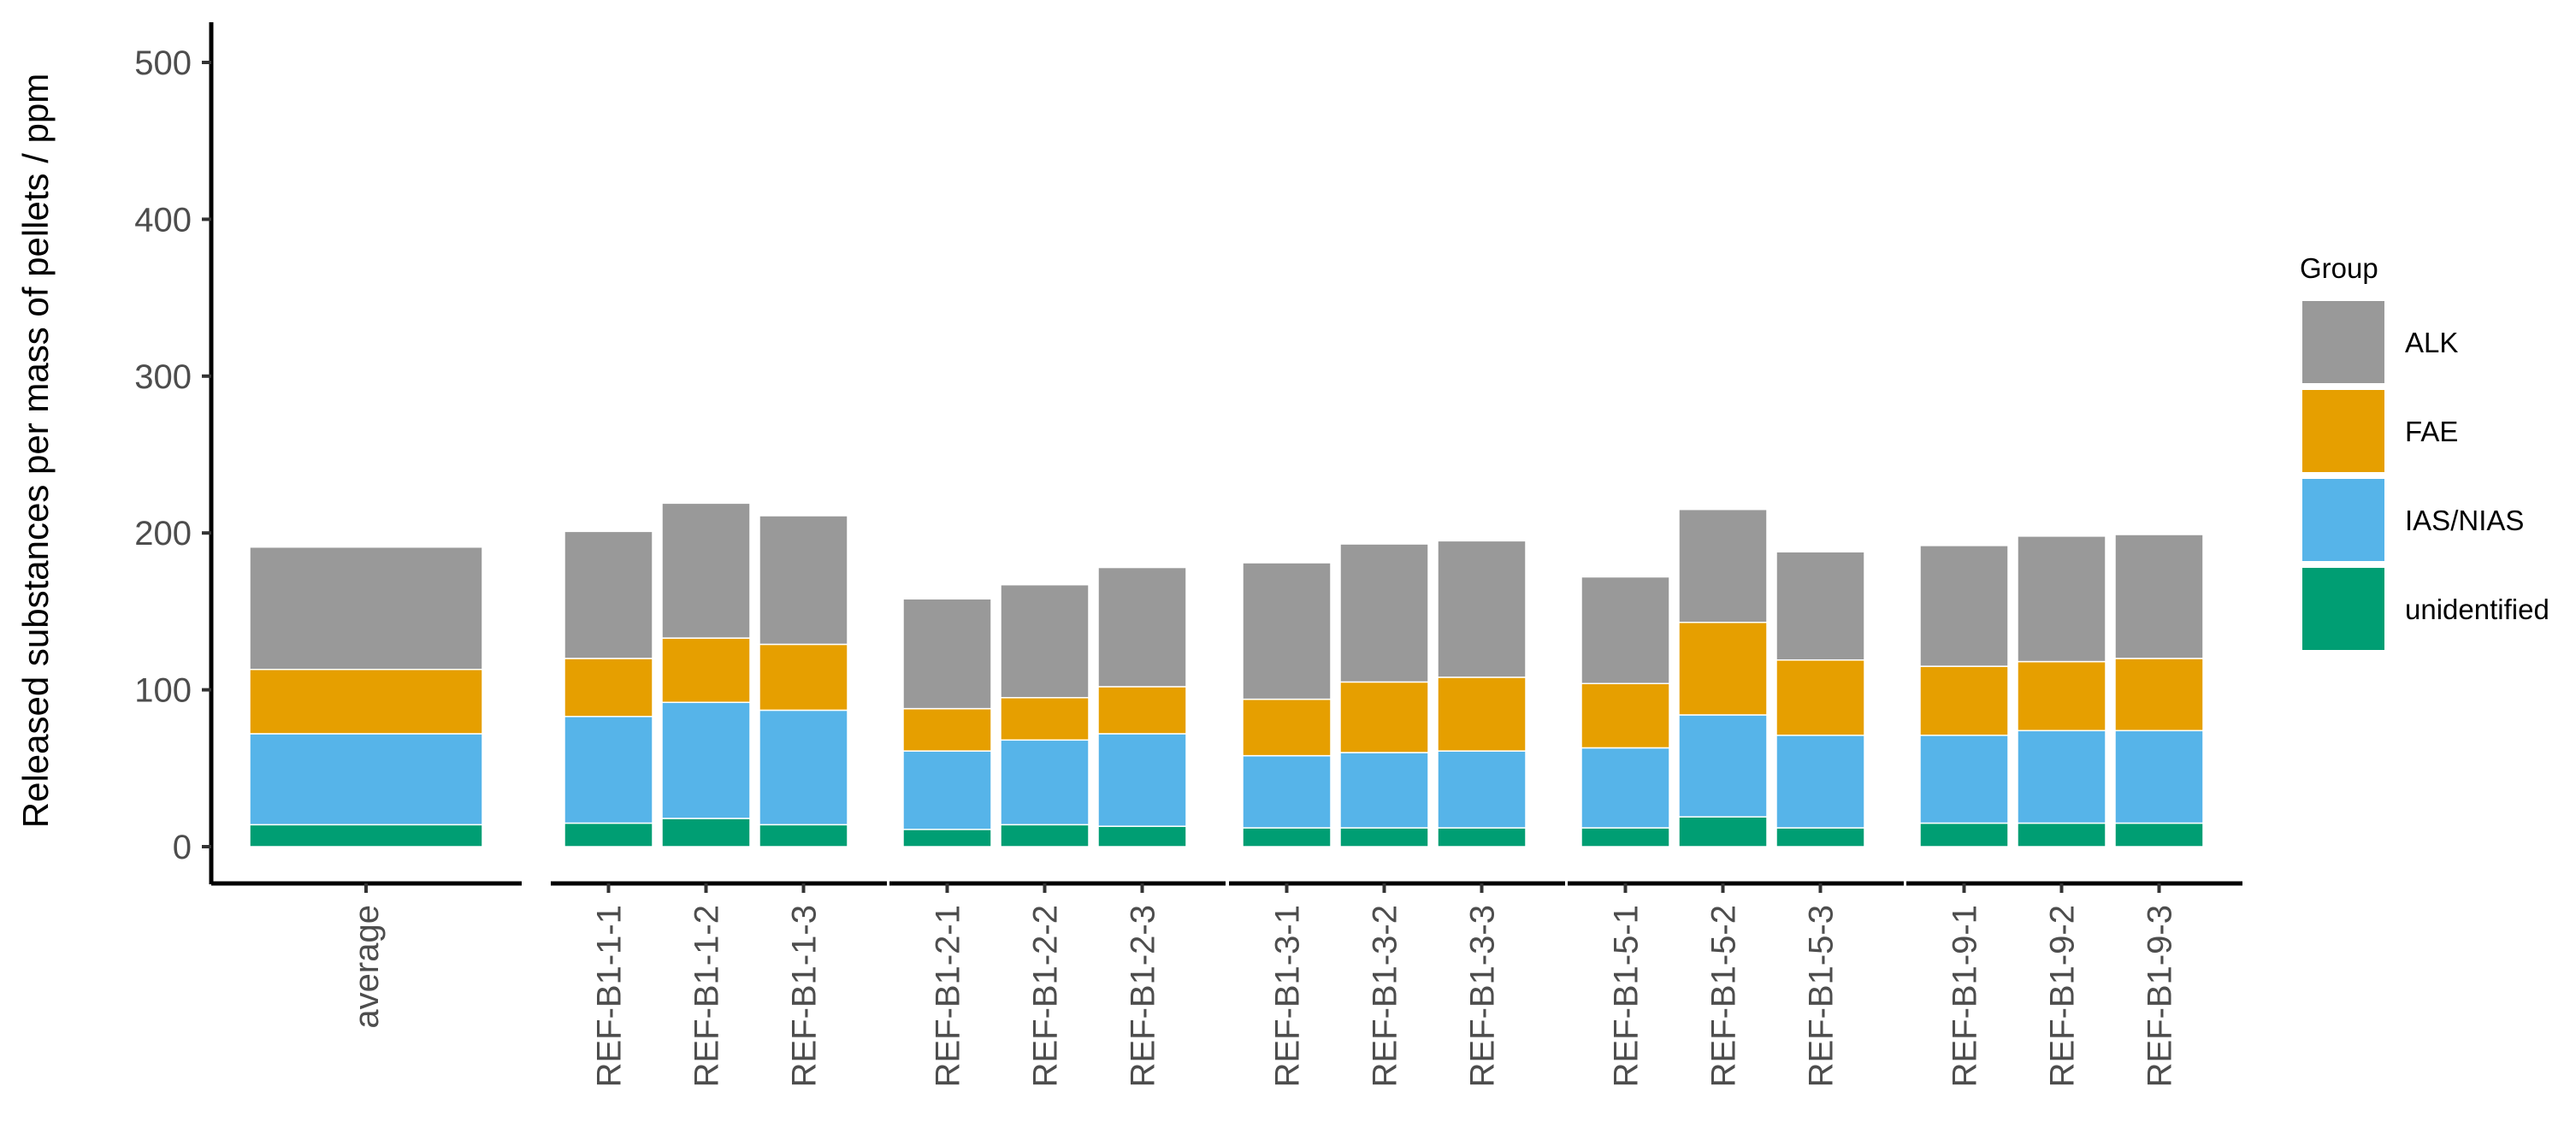  I want to click on x-tick-label-ref-b1-9-1: REF-B1-9-1, so click(1965, 996).